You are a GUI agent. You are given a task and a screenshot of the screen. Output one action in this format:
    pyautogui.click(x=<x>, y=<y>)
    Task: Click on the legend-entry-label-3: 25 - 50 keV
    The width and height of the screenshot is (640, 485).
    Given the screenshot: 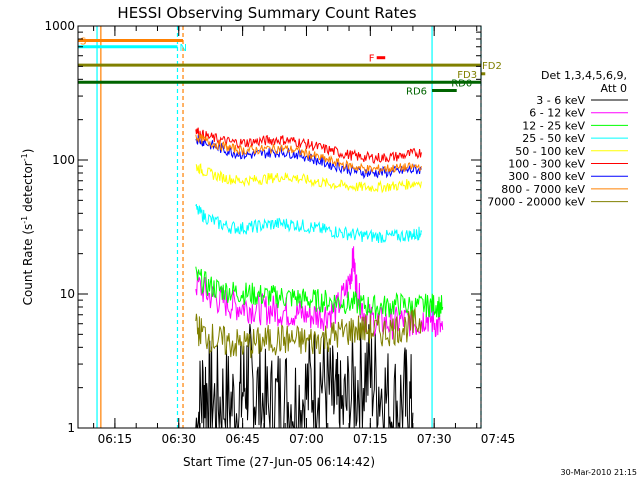 What is the action you would take?
    pyautogui.click(x=553, y=138)
    